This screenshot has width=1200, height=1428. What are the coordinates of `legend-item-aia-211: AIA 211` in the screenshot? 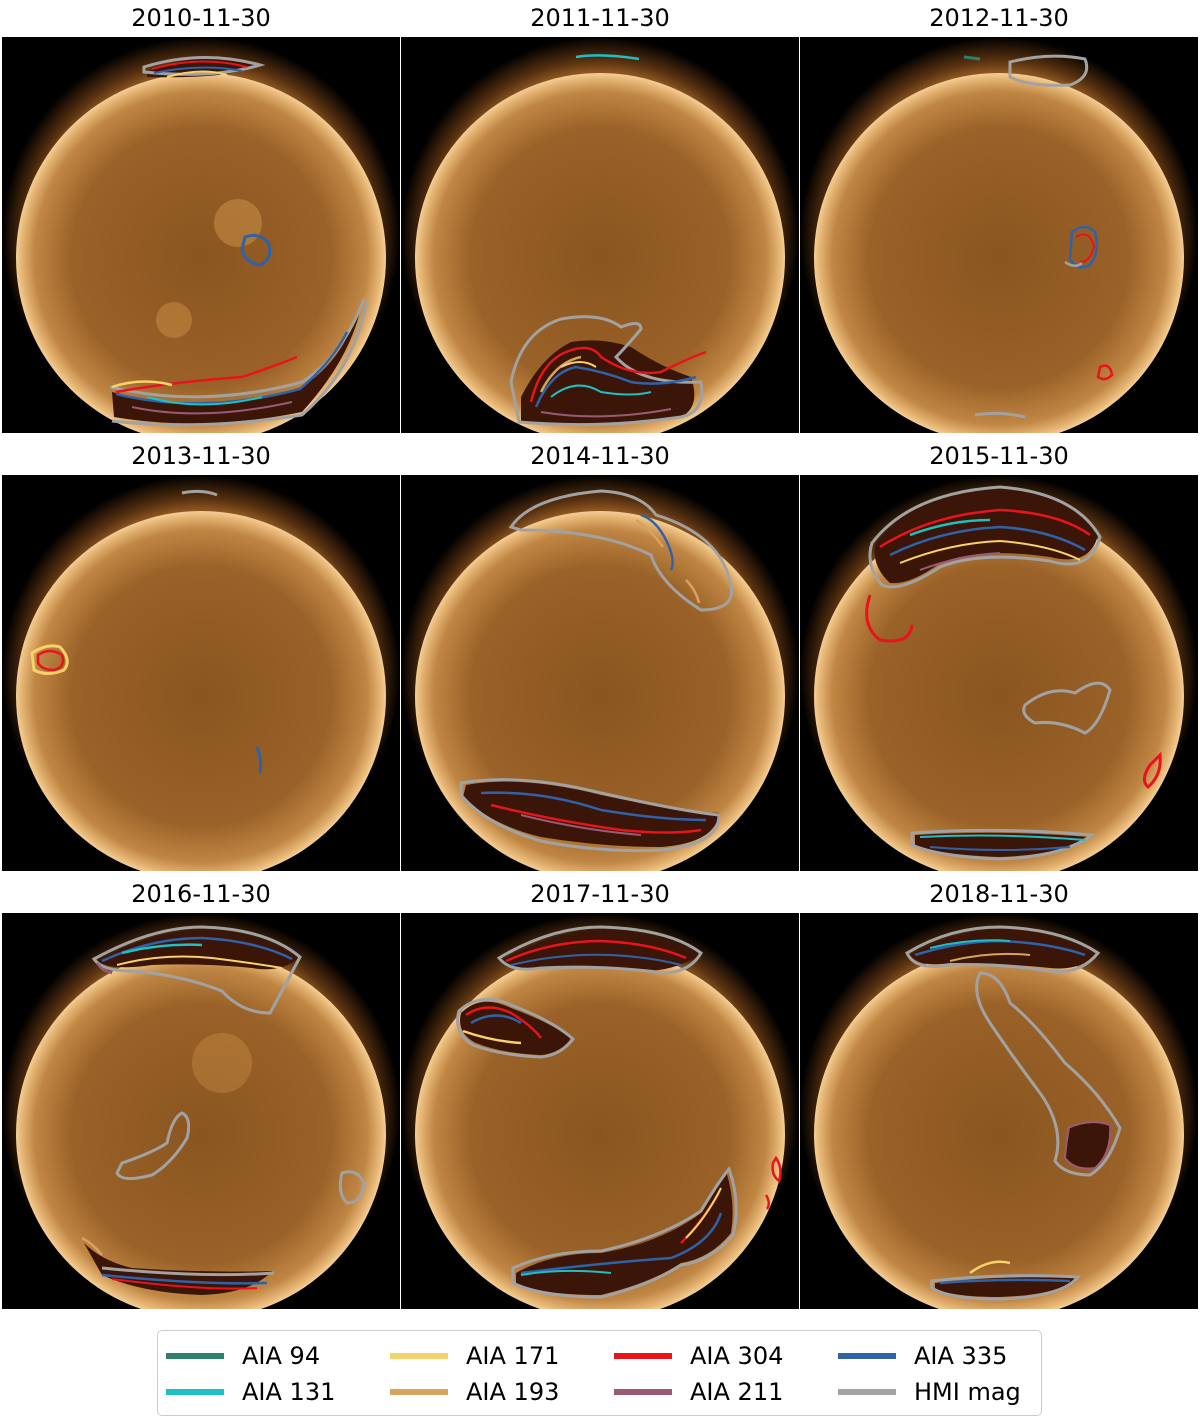 It's located at (698, 1392).